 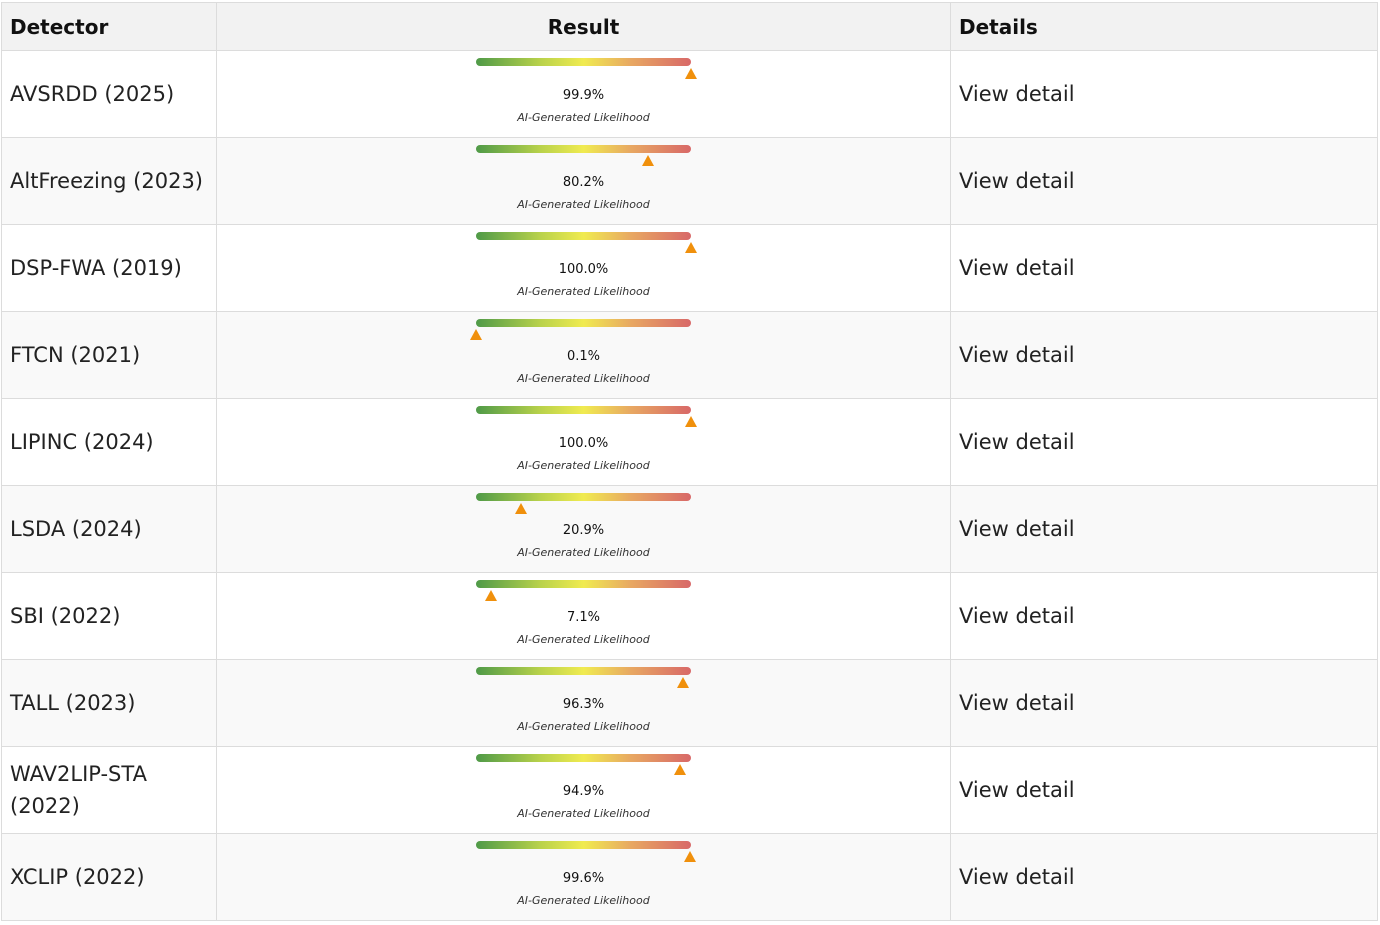 I want to click on likelihood-percent: 80.2%, so click(x=583, y=182).